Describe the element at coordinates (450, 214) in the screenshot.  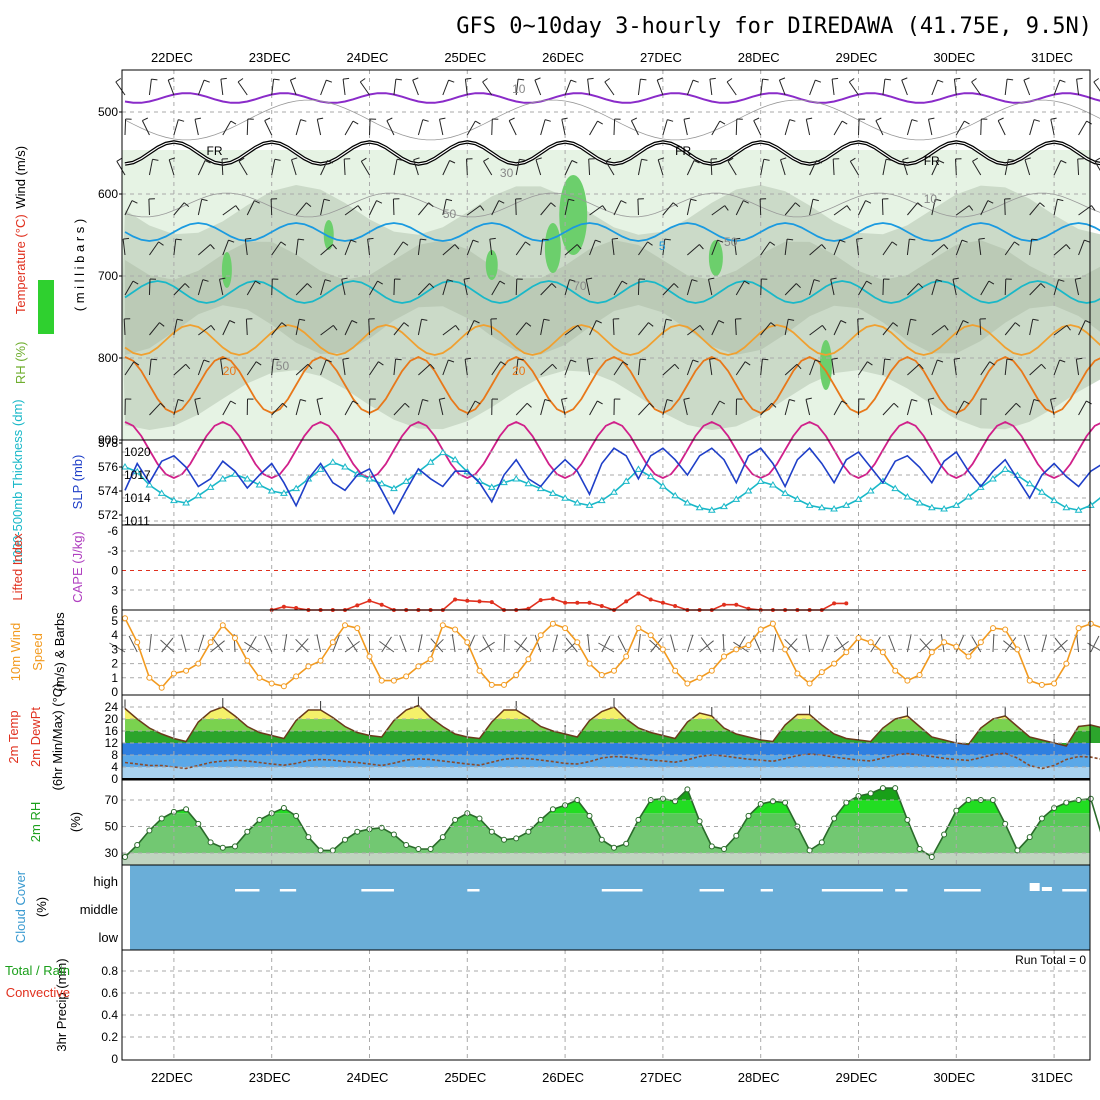
I see `contour-label: 50` at that location.